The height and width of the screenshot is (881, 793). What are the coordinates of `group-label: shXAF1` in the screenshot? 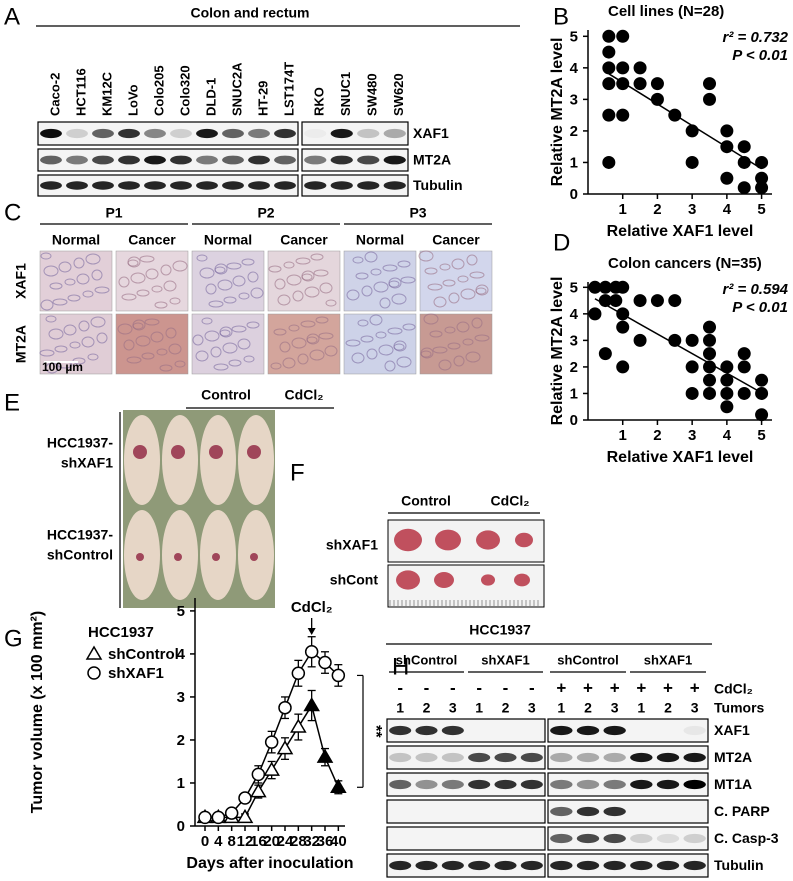 It's located at (668, 659).